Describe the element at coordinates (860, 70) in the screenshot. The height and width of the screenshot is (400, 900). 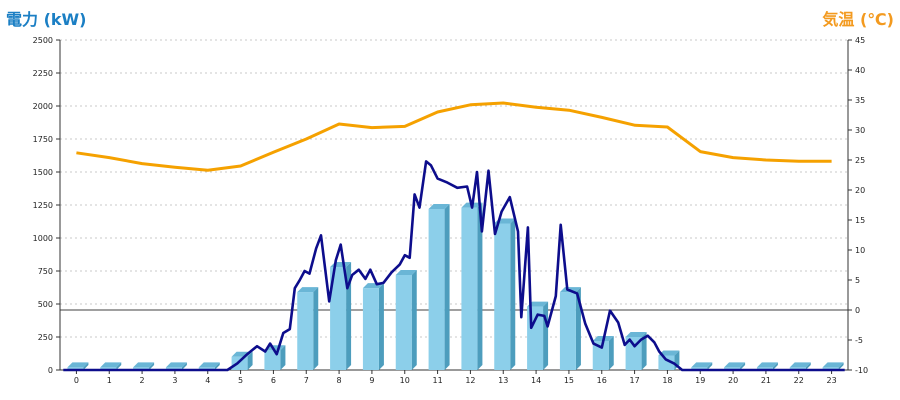
I see `right-tick-label: 40` at that location.